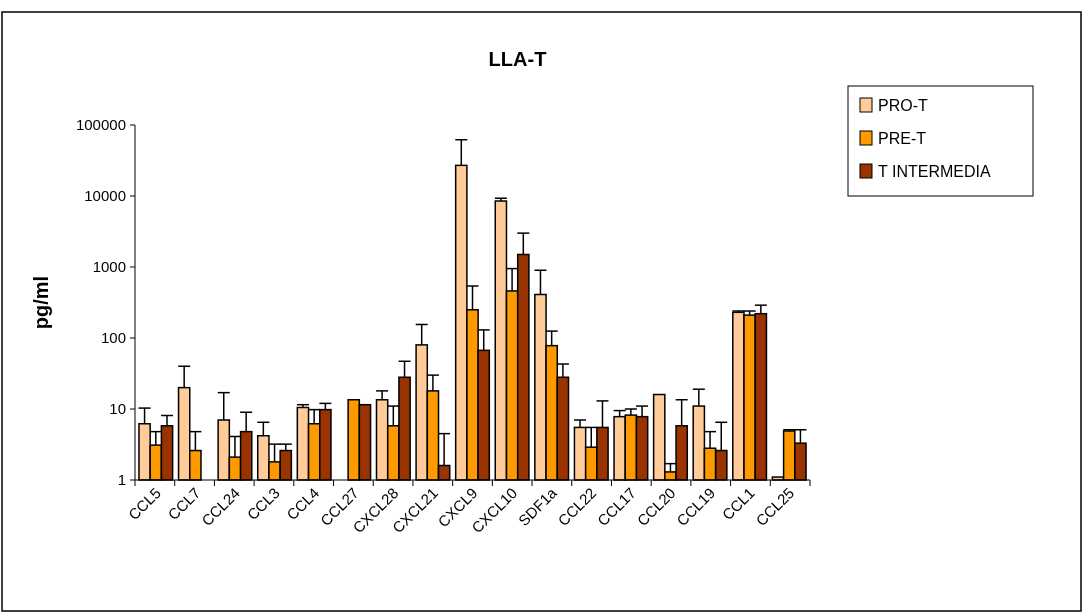 The width and height of the screenshot is (1083, 613). Describe the element at coordinates (105, 195) in the screenshot. I see `y-tick-label: 10000` at that location.